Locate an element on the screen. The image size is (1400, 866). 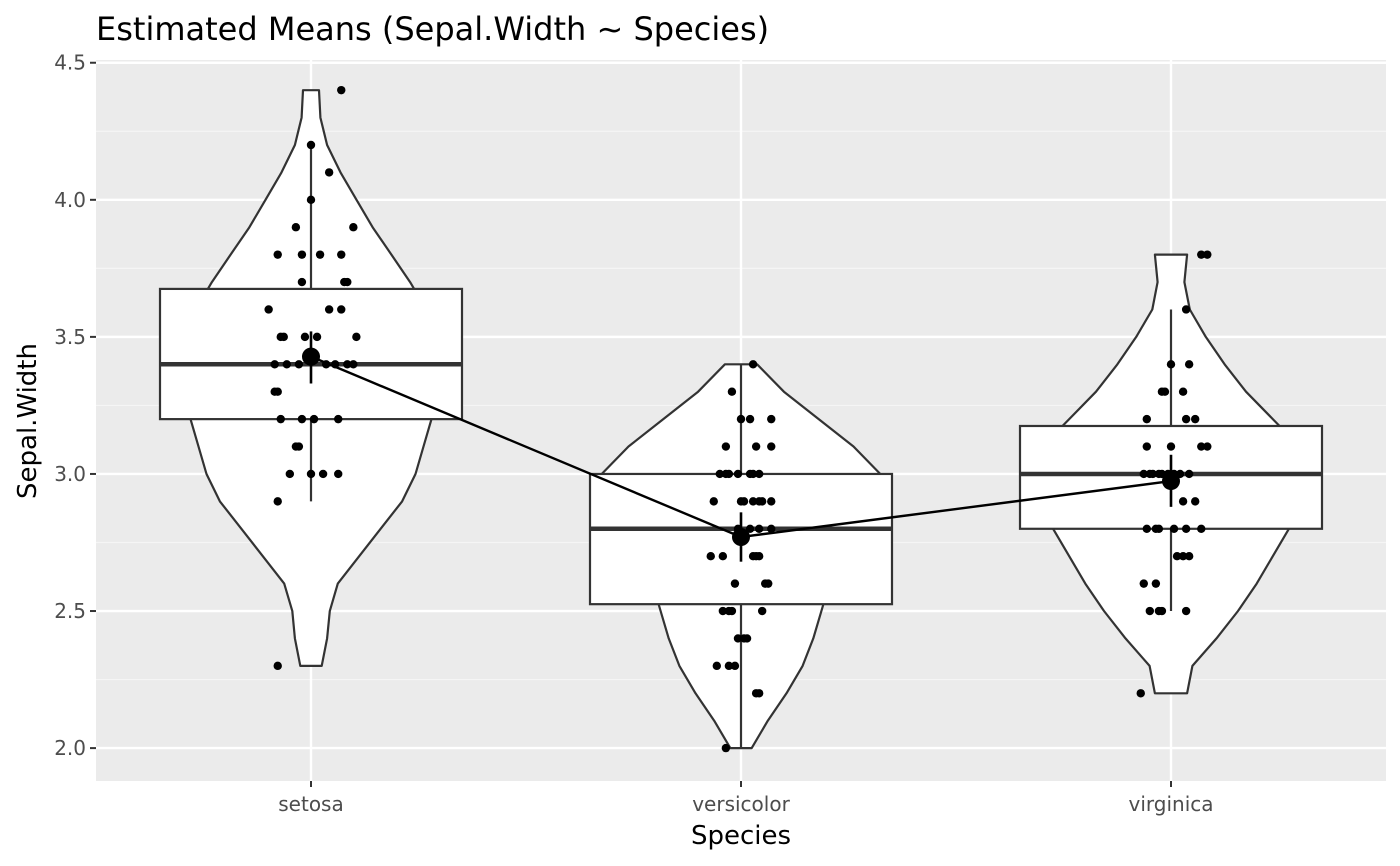
x-axis: setosa versicolor virginica is located at coordinates (746, 798).